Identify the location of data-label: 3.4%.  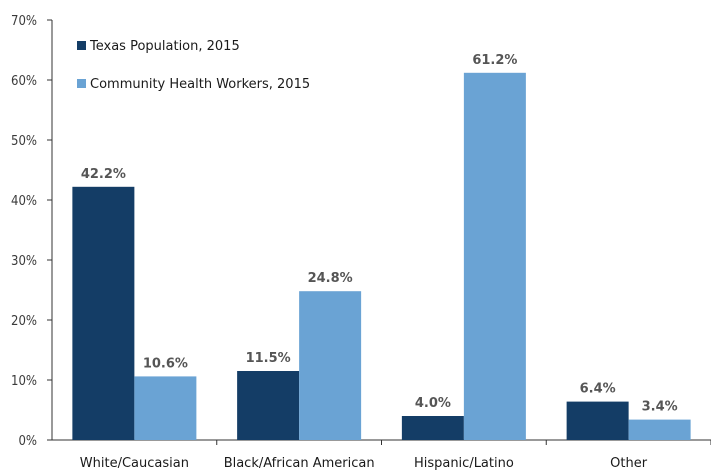
(660, 407).